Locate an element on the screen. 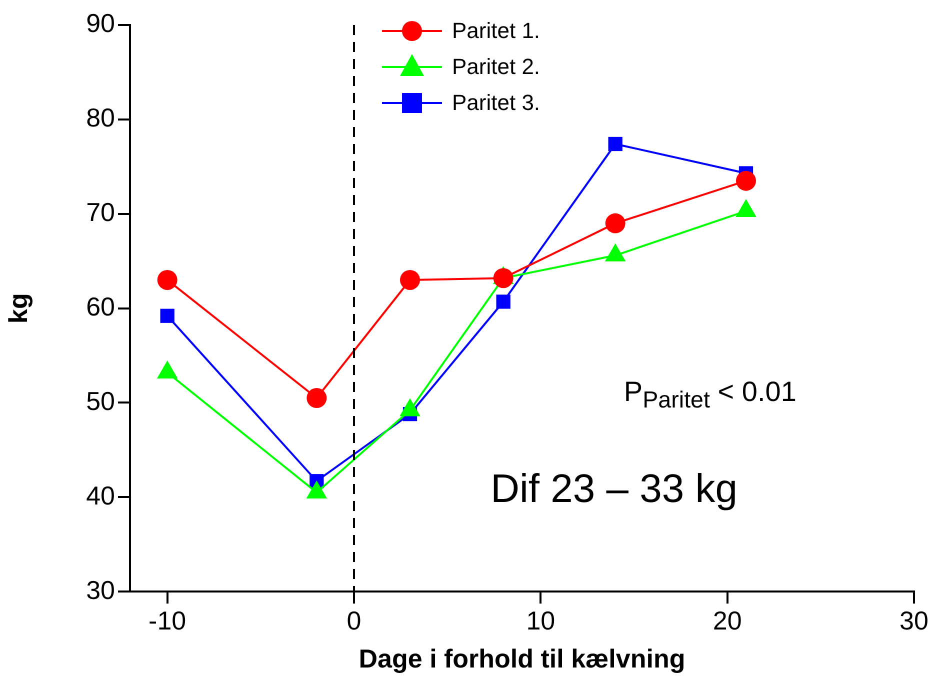 The height and width of the screenshot is (680, 942). y-tick-label: 50 is located at coordinates (100, 401).